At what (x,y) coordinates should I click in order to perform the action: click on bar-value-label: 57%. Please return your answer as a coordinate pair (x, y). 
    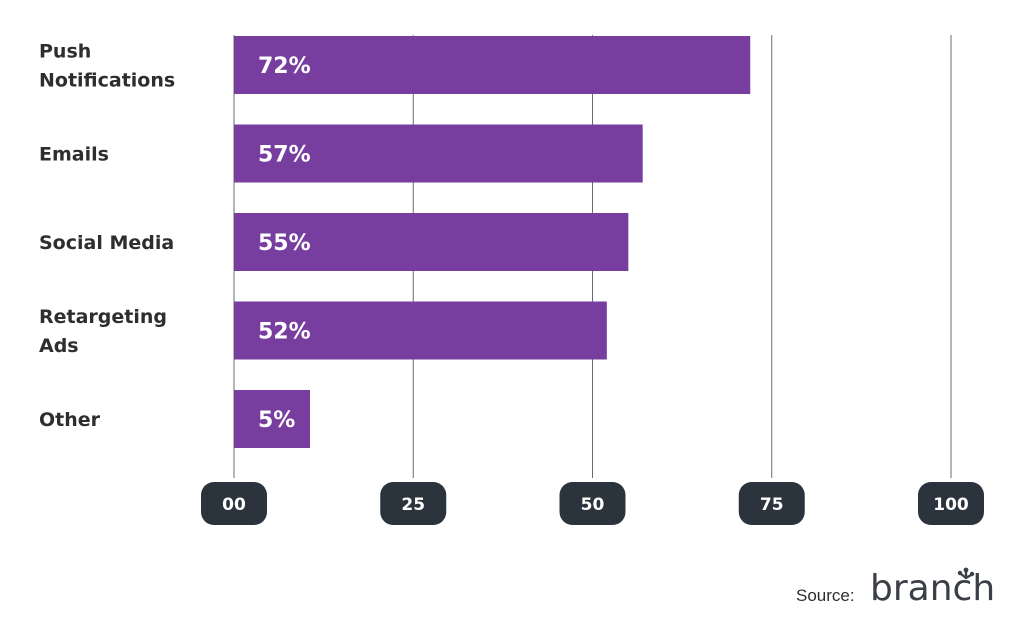
    Looking at the image, I should click on (284, 155).